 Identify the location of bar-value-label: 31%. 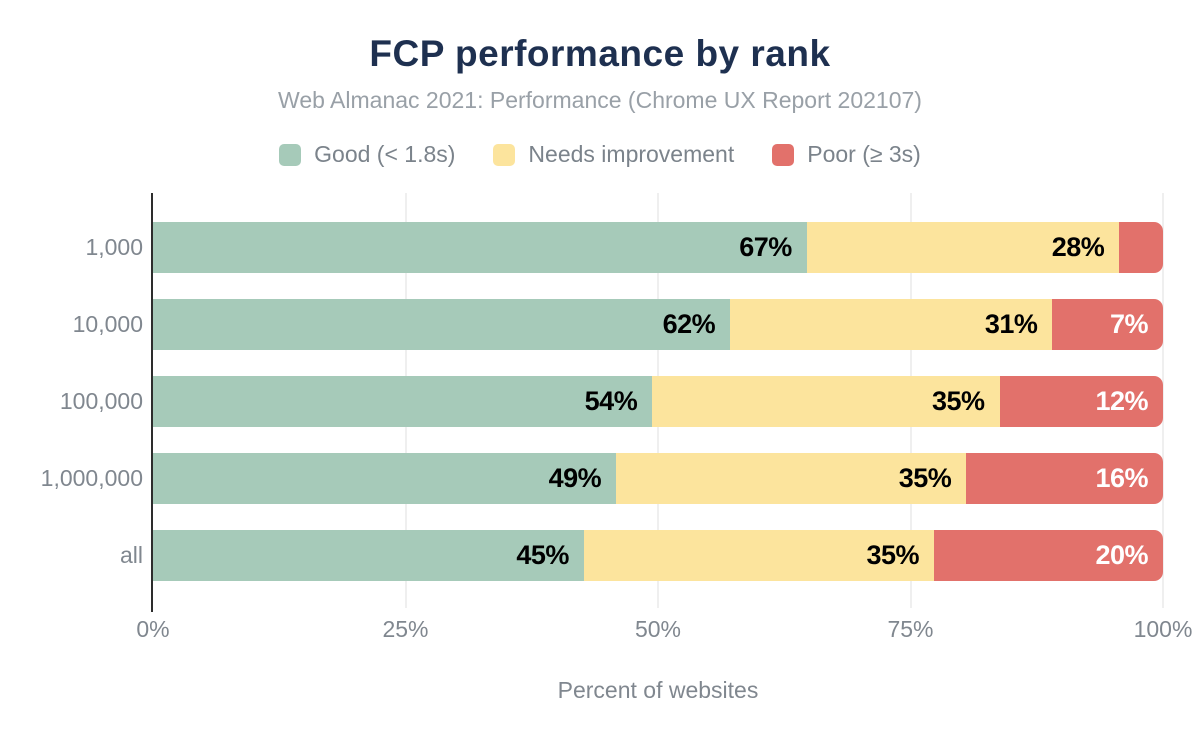
(1011, 324).